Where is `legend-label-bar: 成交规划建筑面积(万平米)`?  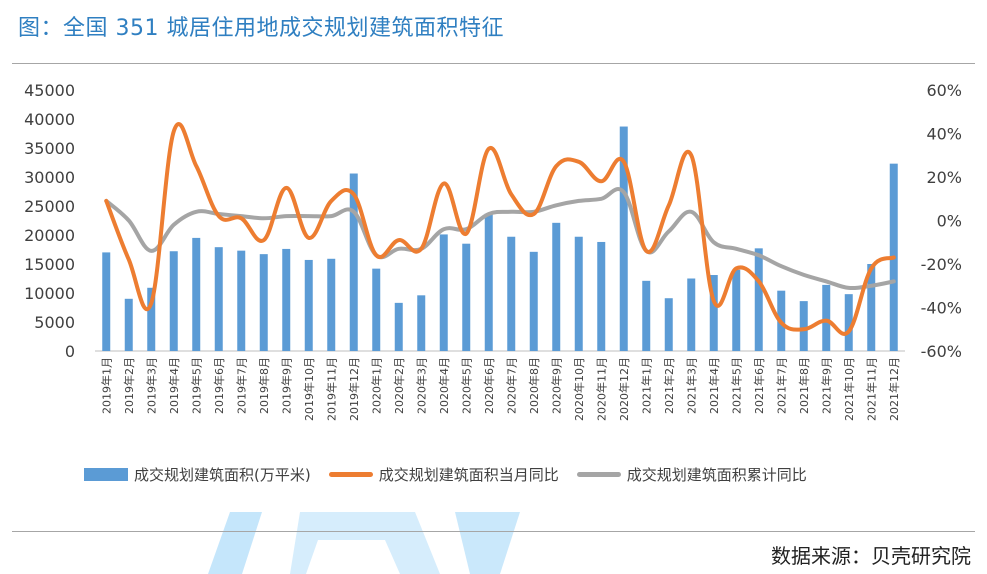 legend-label-bar: 成交规划建筑面积(万平米) is located at coordinates (222, 475).